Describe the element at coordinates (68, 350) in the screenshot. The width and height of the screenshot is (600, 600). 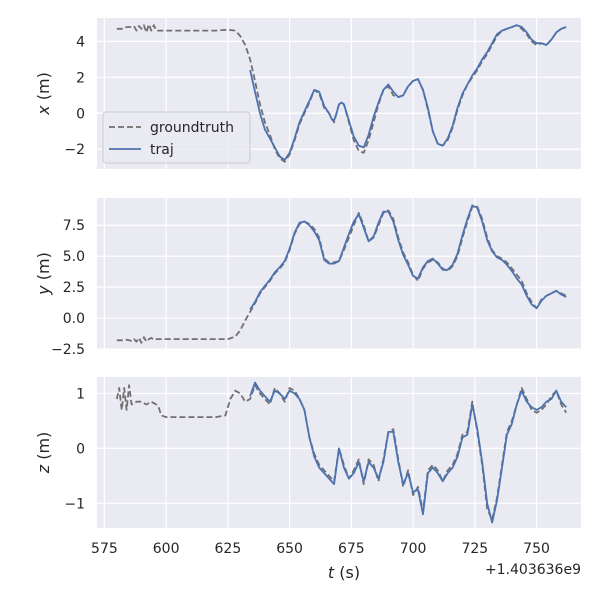
I see `y-tick-label: −2.5` at that location.